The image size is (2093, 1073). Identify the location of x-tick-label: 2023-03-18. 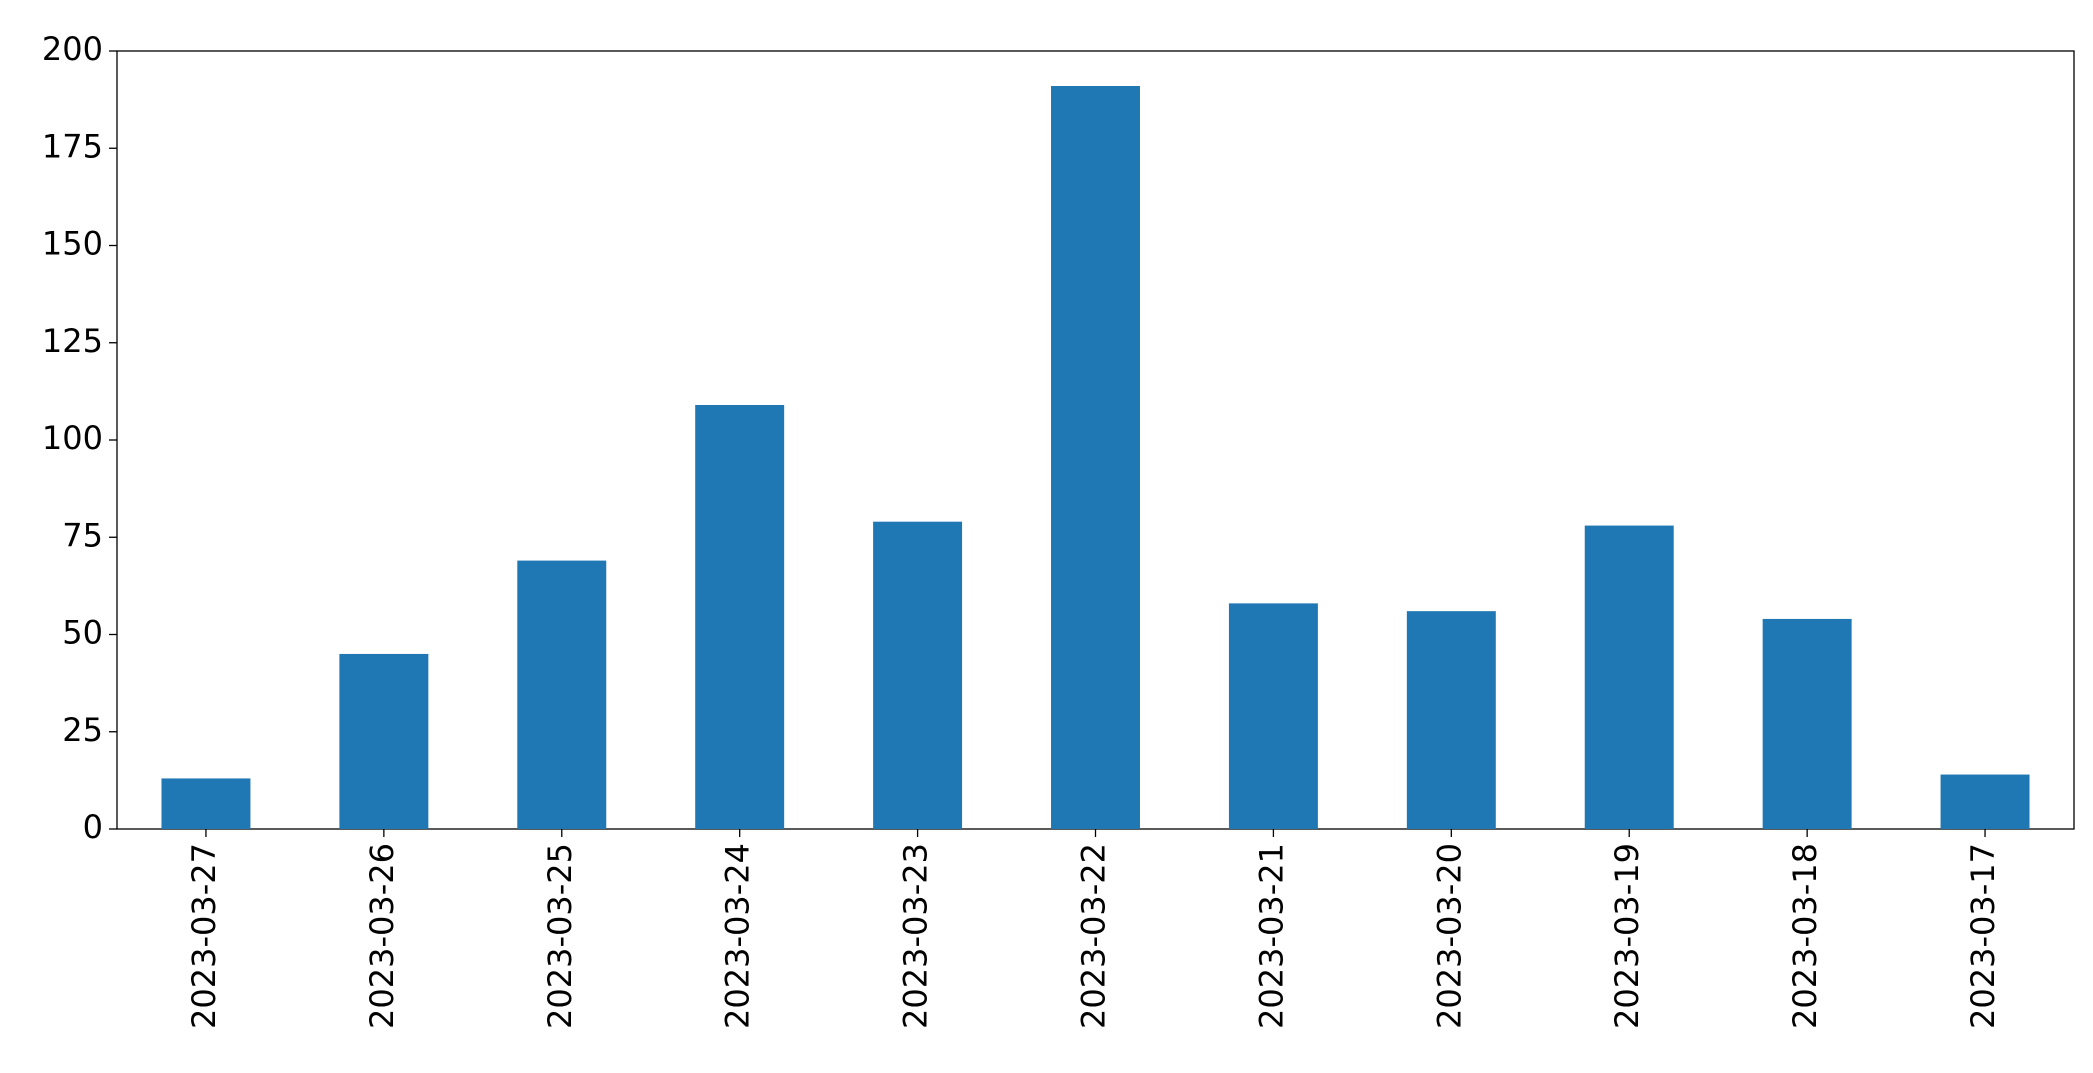
(1805, 936).